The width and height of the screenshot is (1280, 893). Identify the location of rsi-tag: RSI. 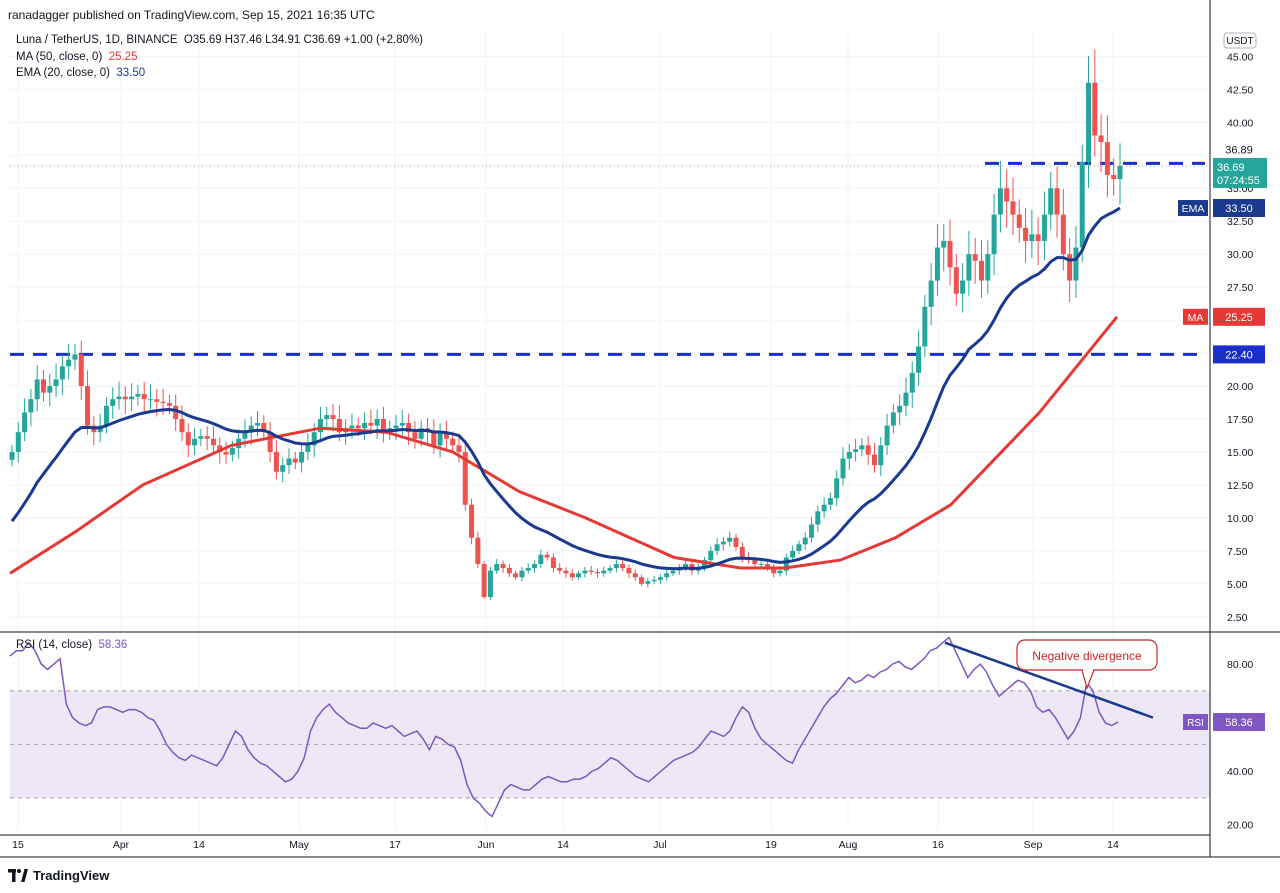
(1195, 723).